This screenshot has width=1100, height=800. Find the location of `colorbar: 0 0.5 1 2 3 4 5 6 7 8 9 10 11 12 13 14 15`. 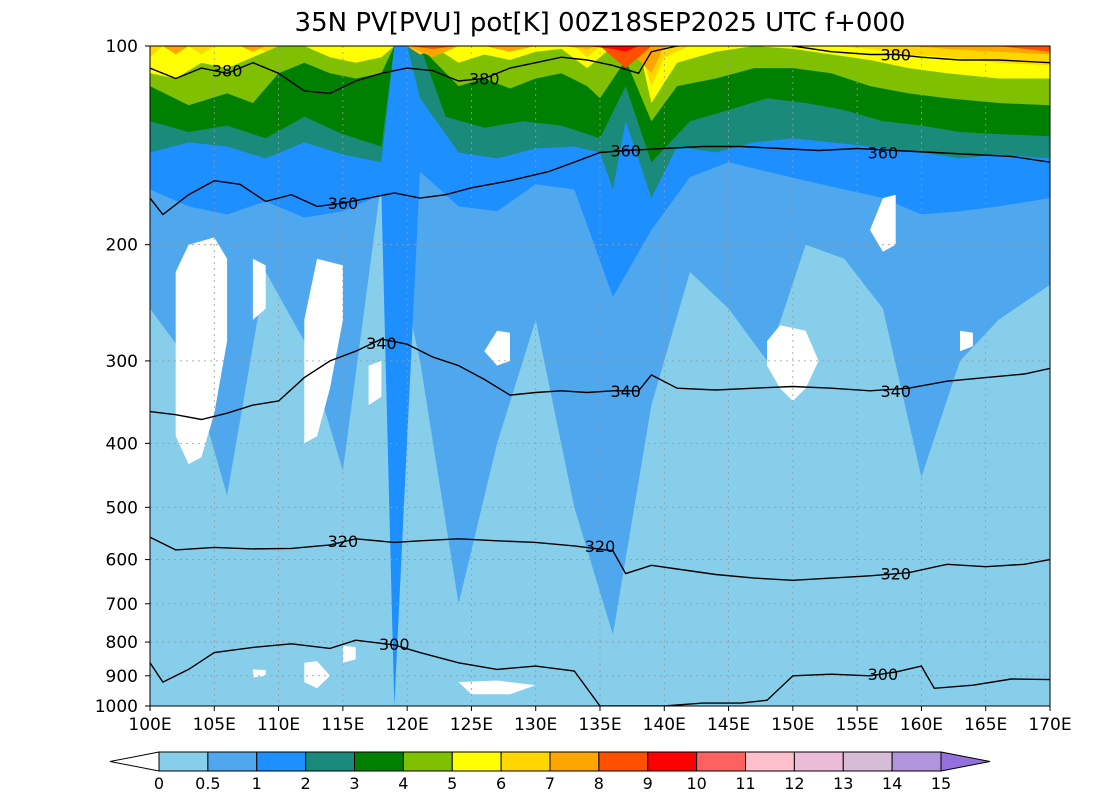

colorbar: 0 0.5 1 2 3 4 5 6 7 8 9 10 11 12 13 14 15 is located at coordinates (550, 772).